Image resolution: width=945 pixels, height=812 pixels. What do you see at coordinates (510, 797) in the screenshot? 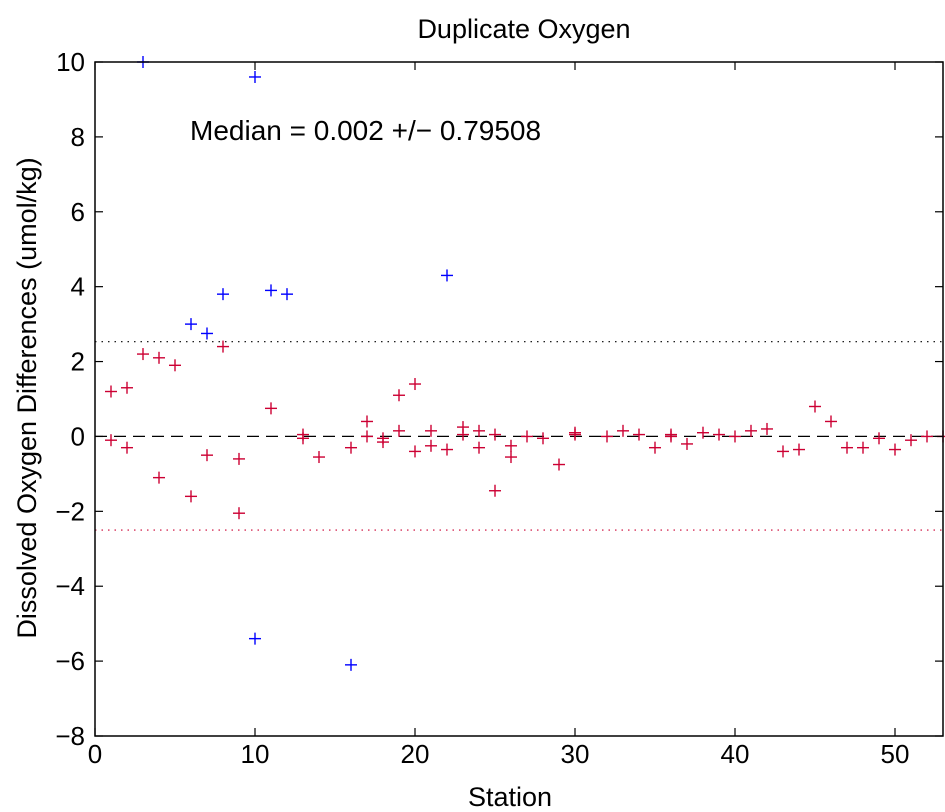
I see `x-axis-label: Station` at bounding box center [510, 797].